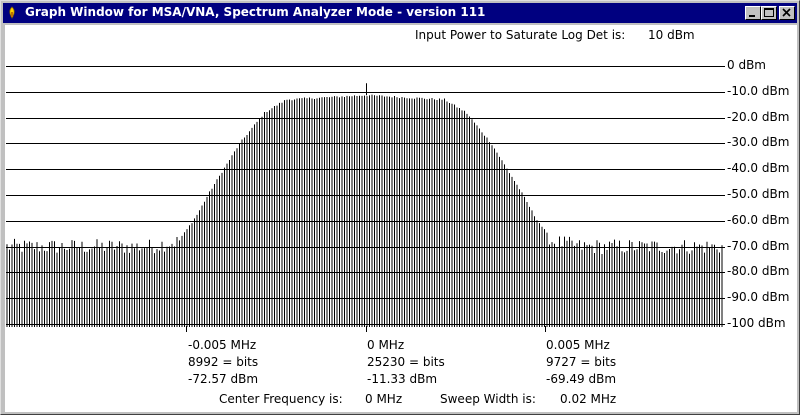 This screenshot has width=800, height=415. I want to click on y-axis-label: -70.0 dBm, so click(758, 246).